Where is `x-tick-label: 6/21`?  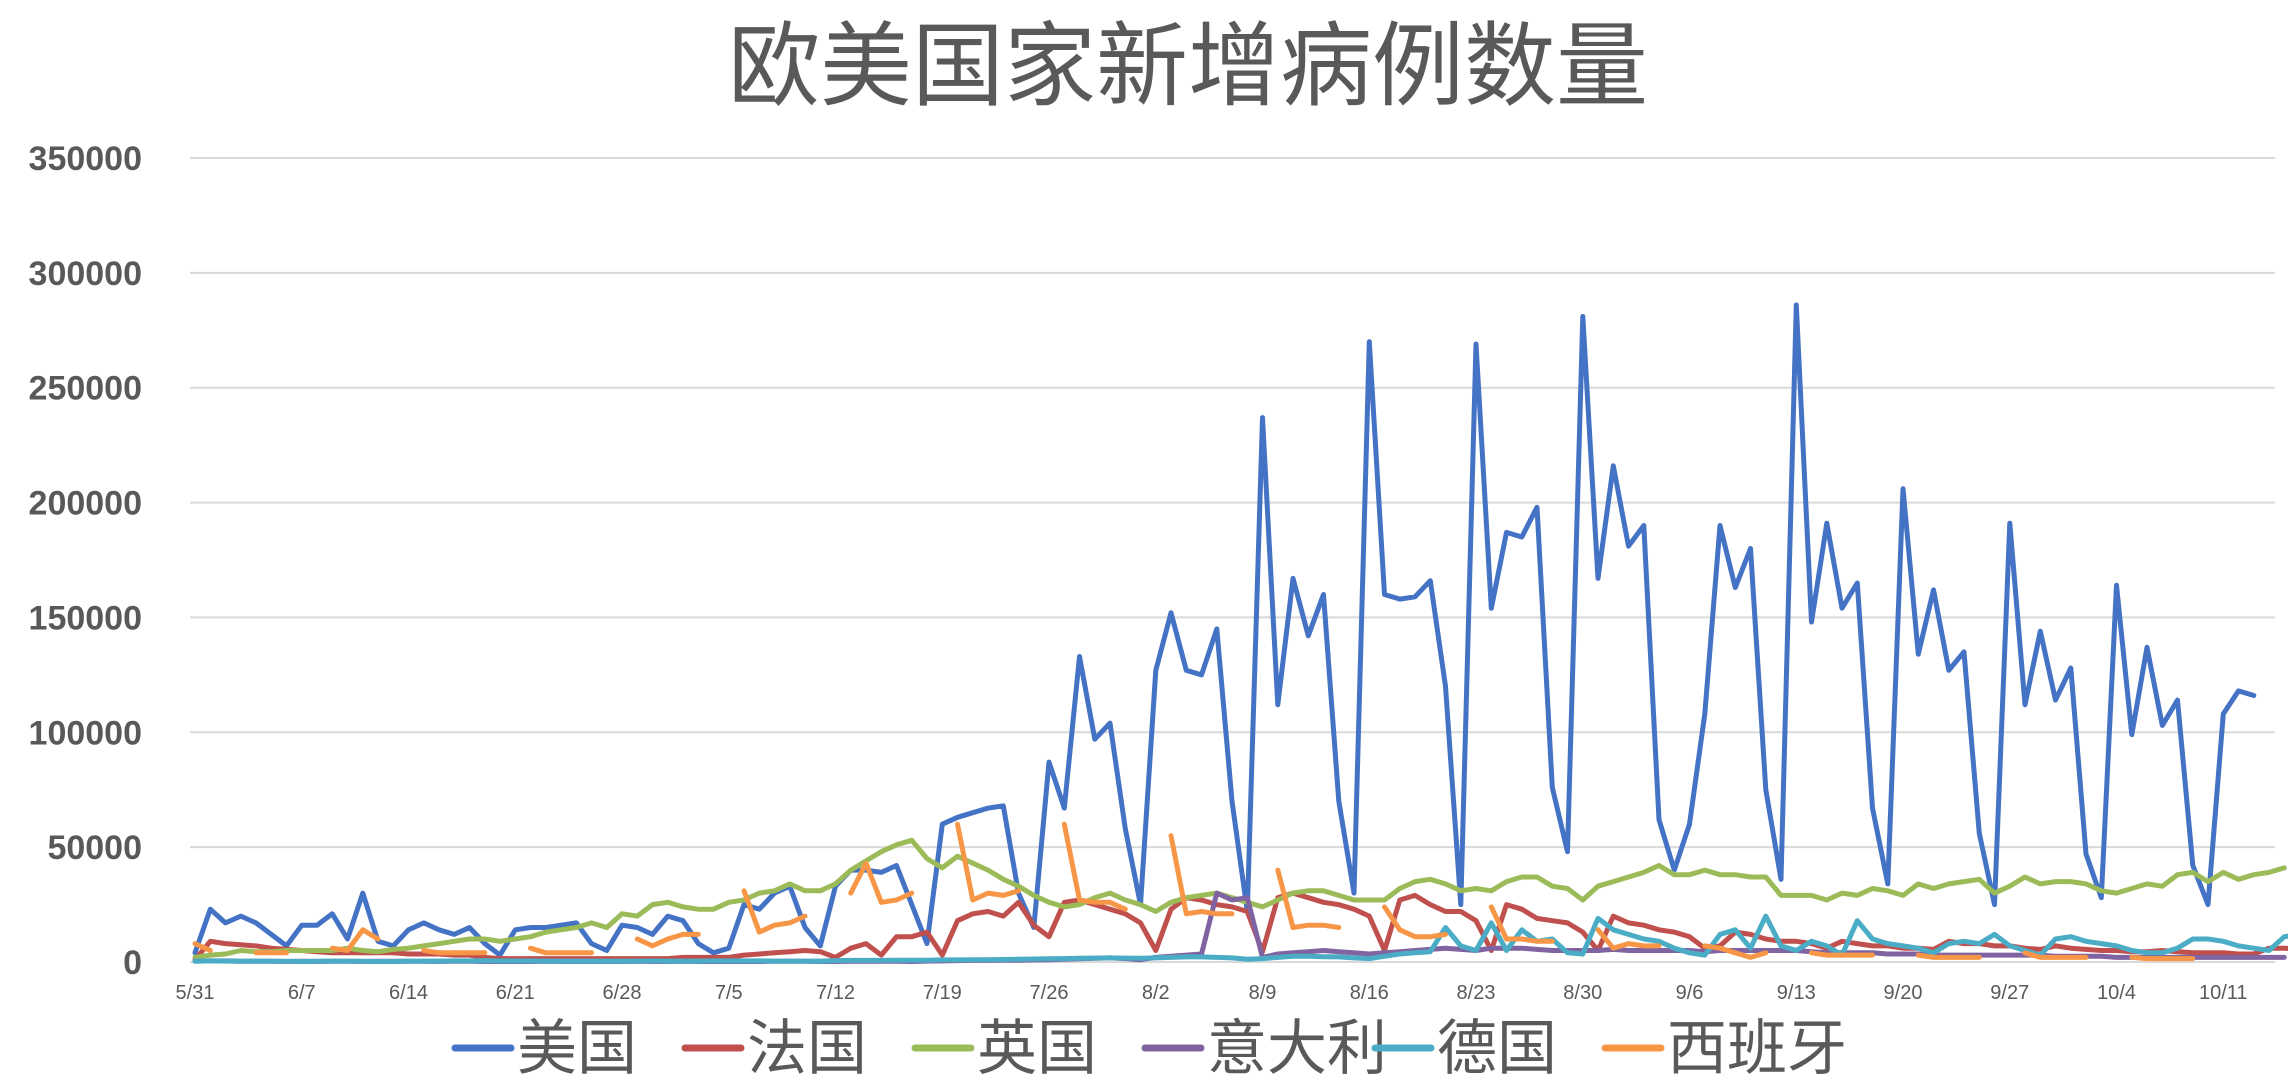 x-tick-label: 6/21 is located at coordinates (515, 993).